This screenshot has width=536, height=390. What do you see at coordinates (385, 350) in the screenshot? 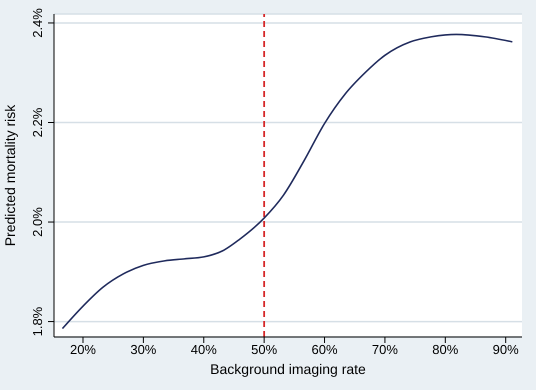
I see `x-tick-label: 70%` at bounding box center [385, 350].